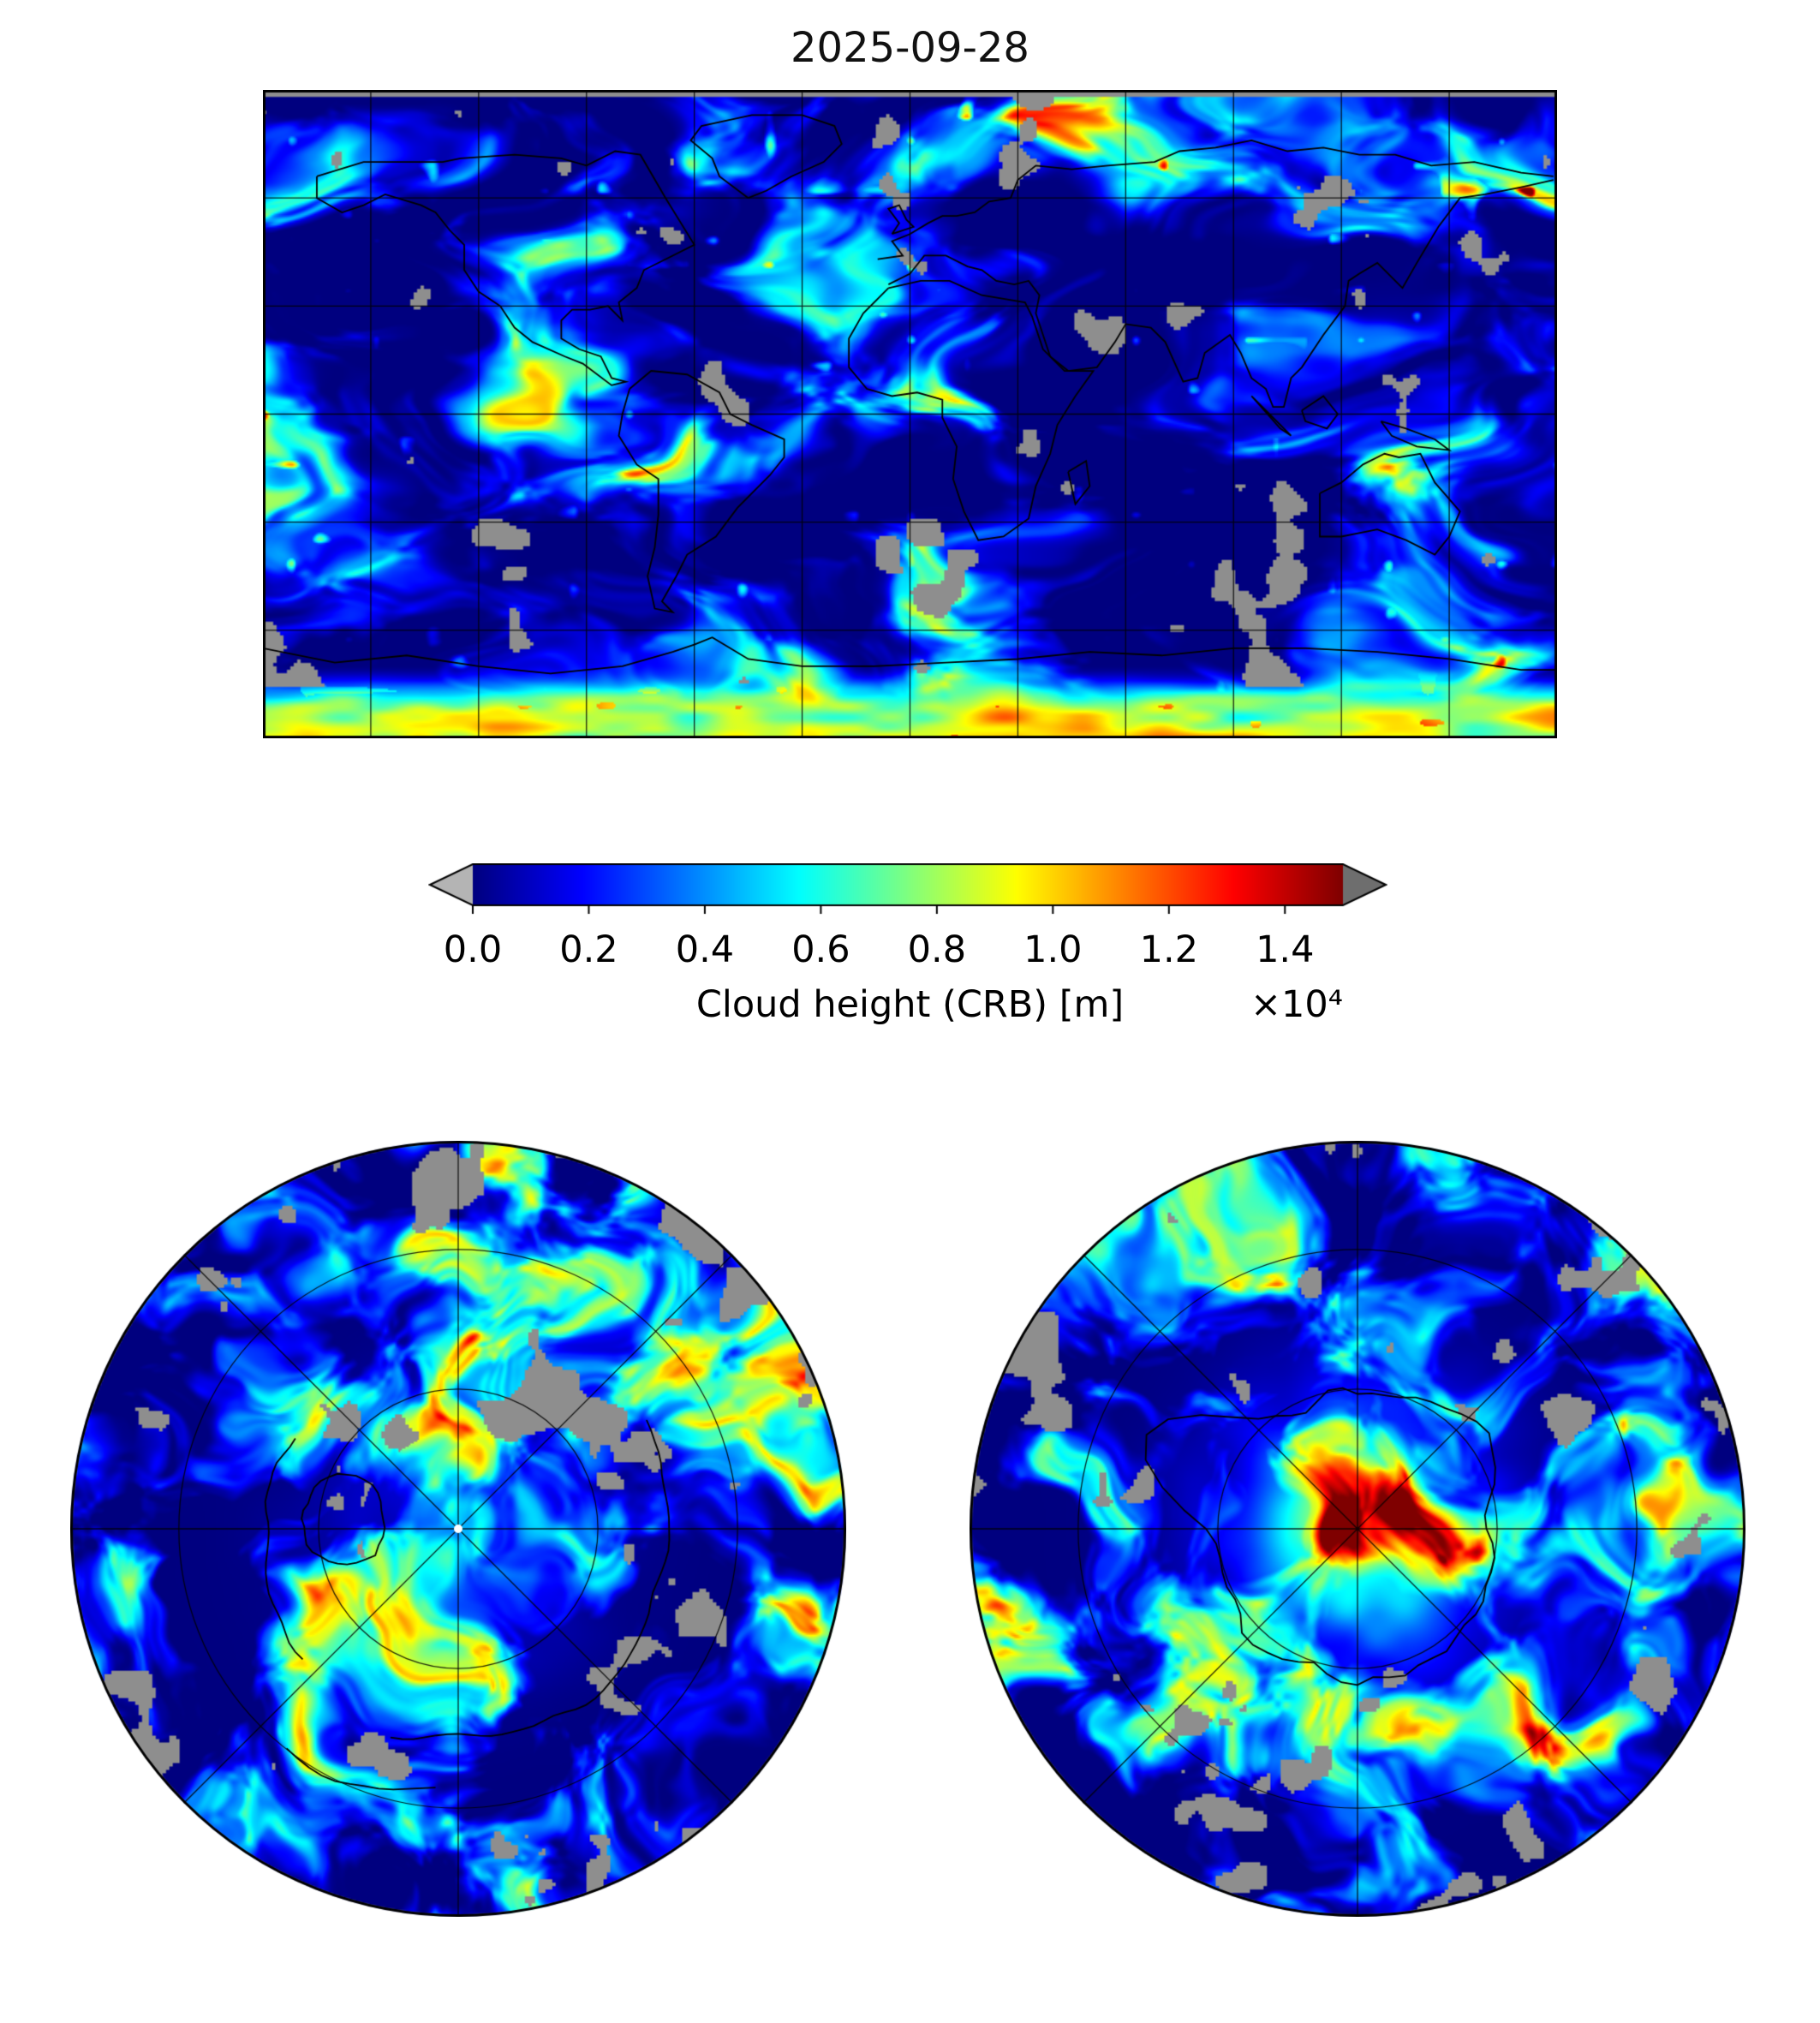  Describe the element at coordinates (588, 950) in the screenshot. I see `colorbar-tick-label: 0.2` at that location.